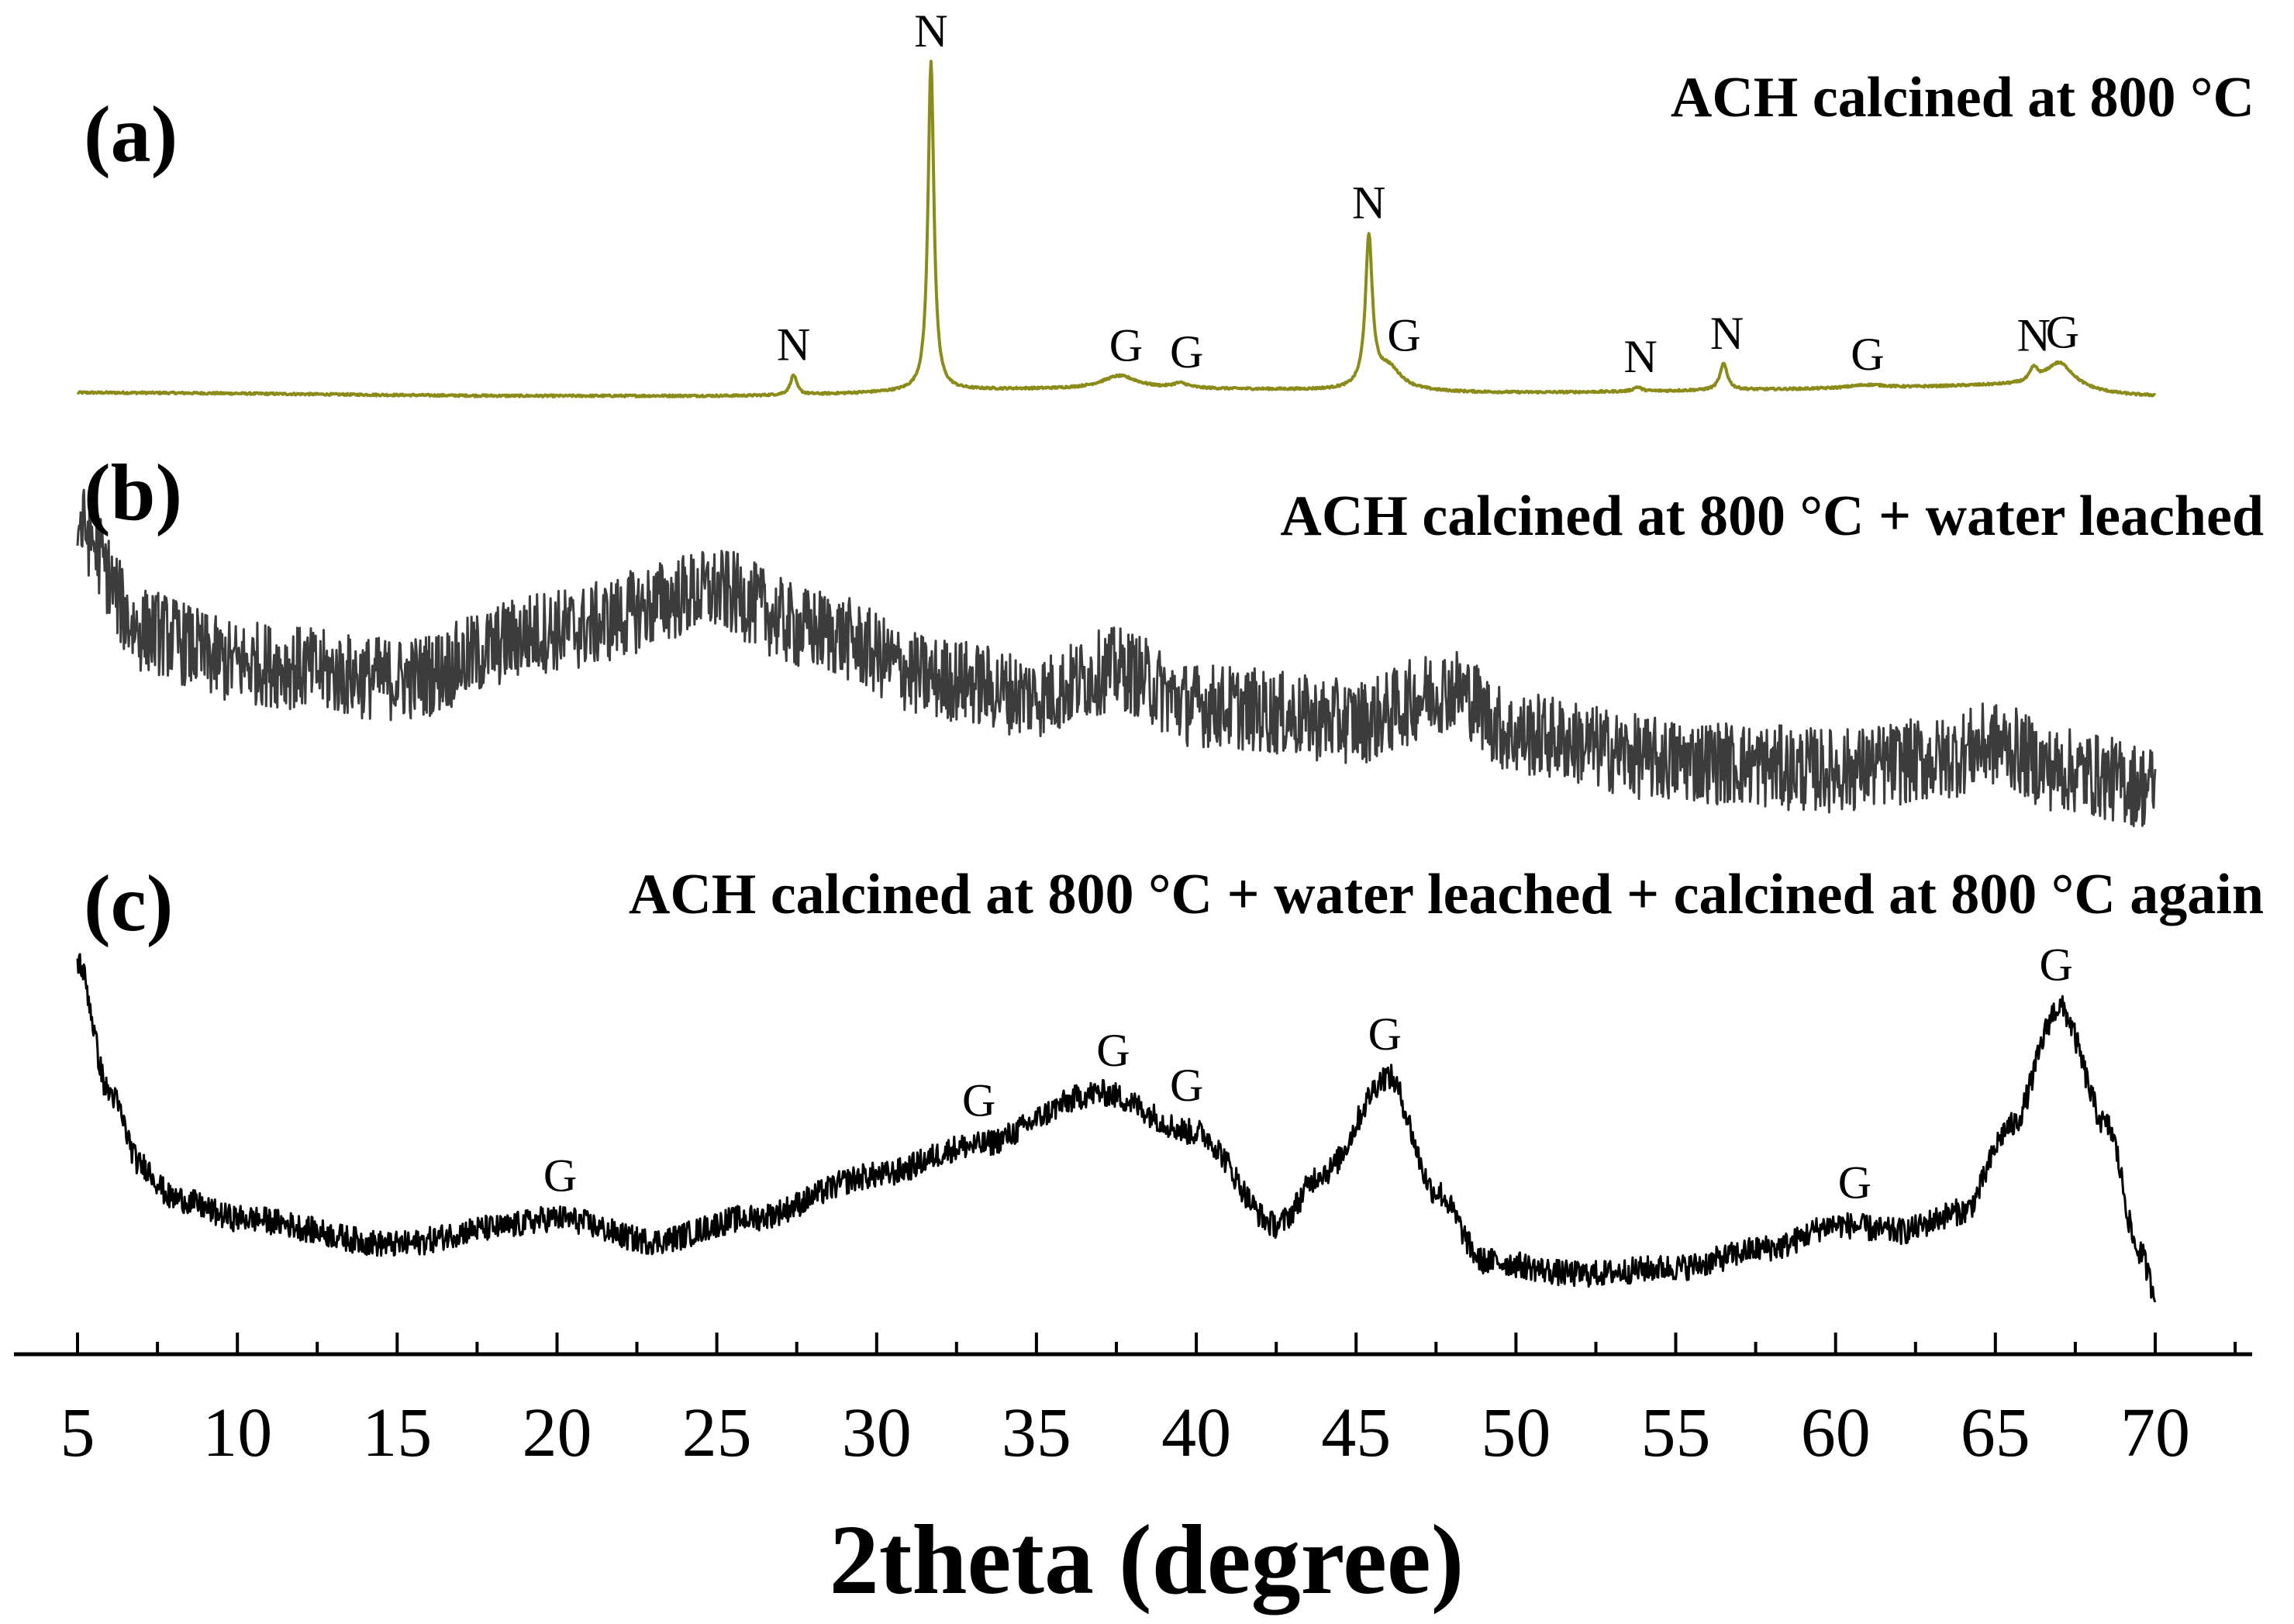  Describe the element at coordinates (1186, 352) in the screenshot. I see `peak-label-a-3: G` at that location.